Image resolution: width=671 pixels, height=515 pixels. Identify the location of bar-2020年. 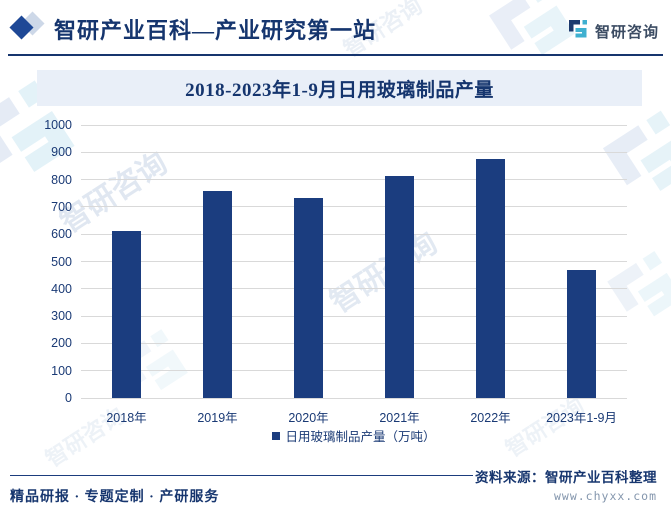
(308, 298).